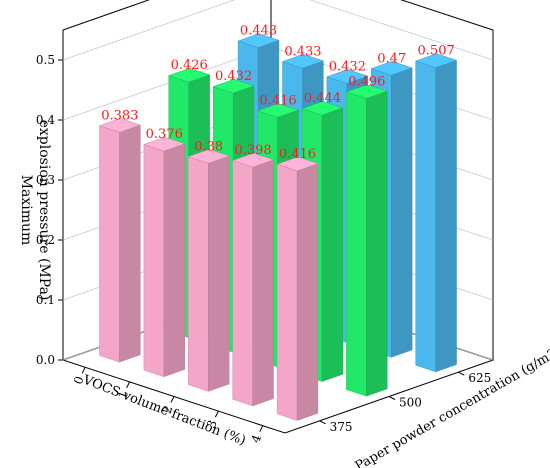  I want to click on data-label: 0.383, so click(119, 115).